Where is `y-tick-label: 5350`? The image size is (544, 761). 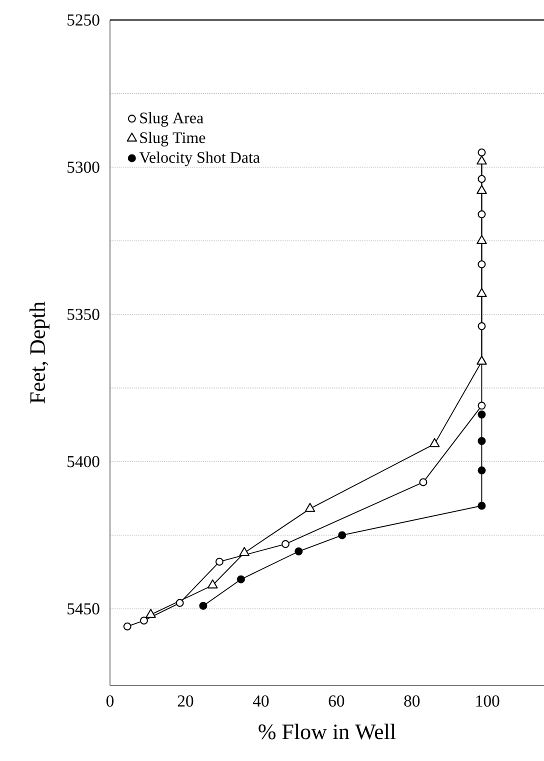 y-tick-label: 5350 is located at coordinates (84, 314).